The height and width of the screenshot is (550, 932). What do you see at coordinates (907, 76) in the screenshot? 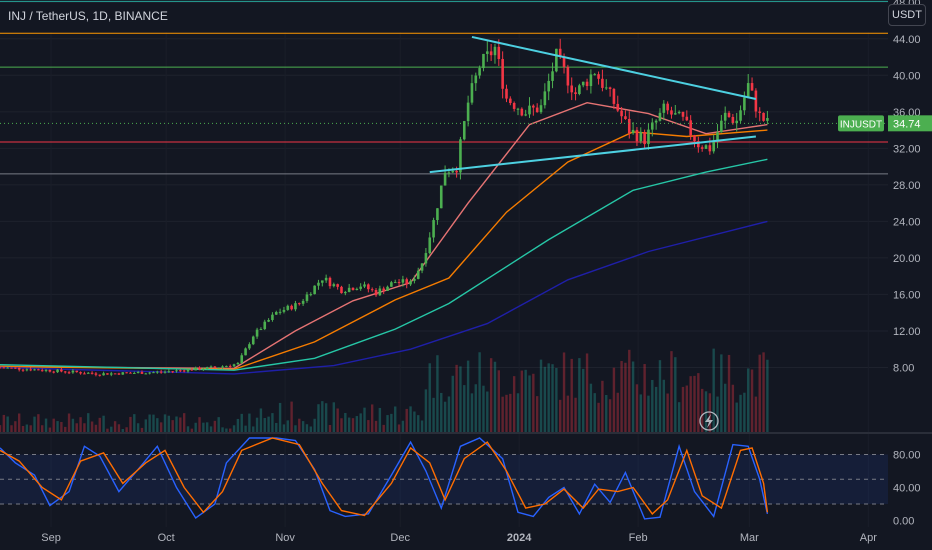
I see `y-tick-label: 40.00` at bounding box center [907, 76].